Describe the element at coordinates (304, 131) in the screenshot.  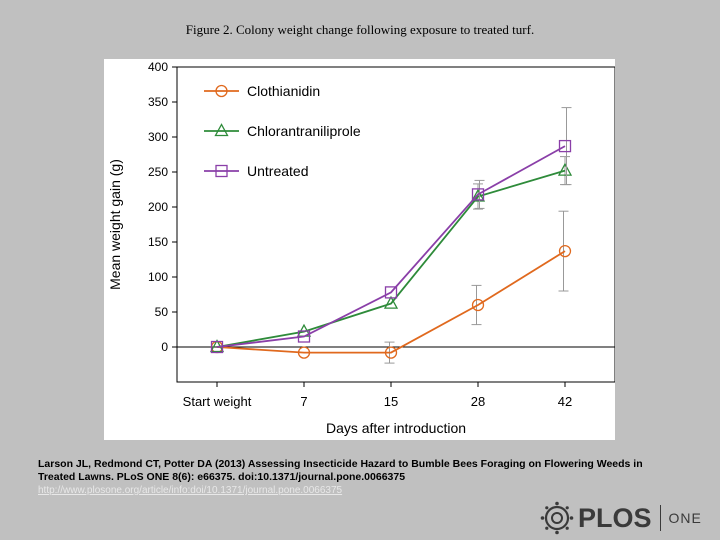
I see `legend-label: Chlorantraniliprole` at that location.